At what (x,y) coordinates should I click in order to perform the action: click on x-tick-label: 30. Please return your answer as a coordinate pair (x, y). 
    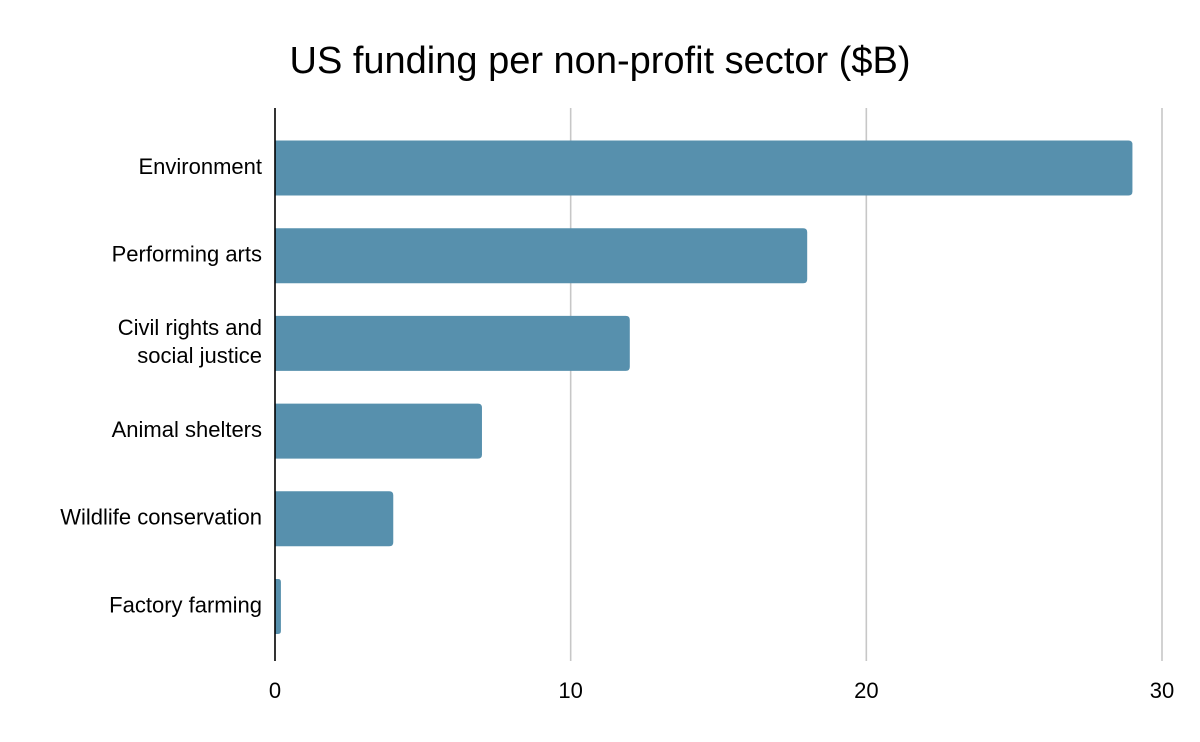
    Looking at the image, I should click on (1162, 690).